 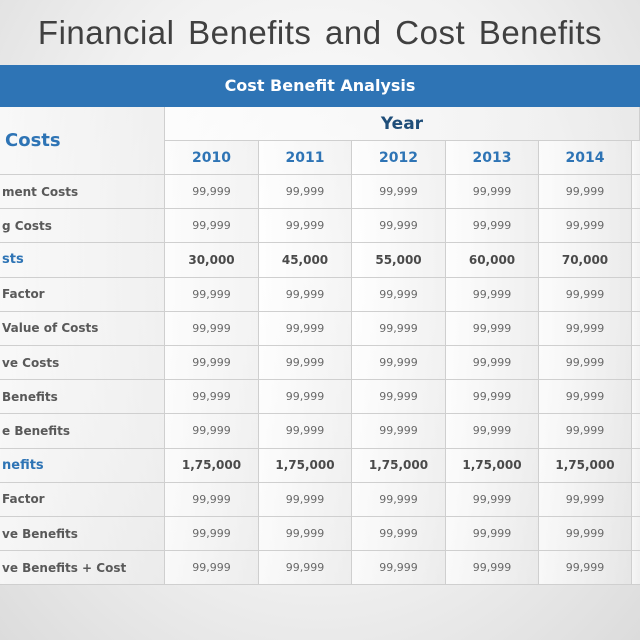 What do you see at coordinates (402, 124) in the screenshot?
I see `year-header: Year` at bounding box center [402, 124].